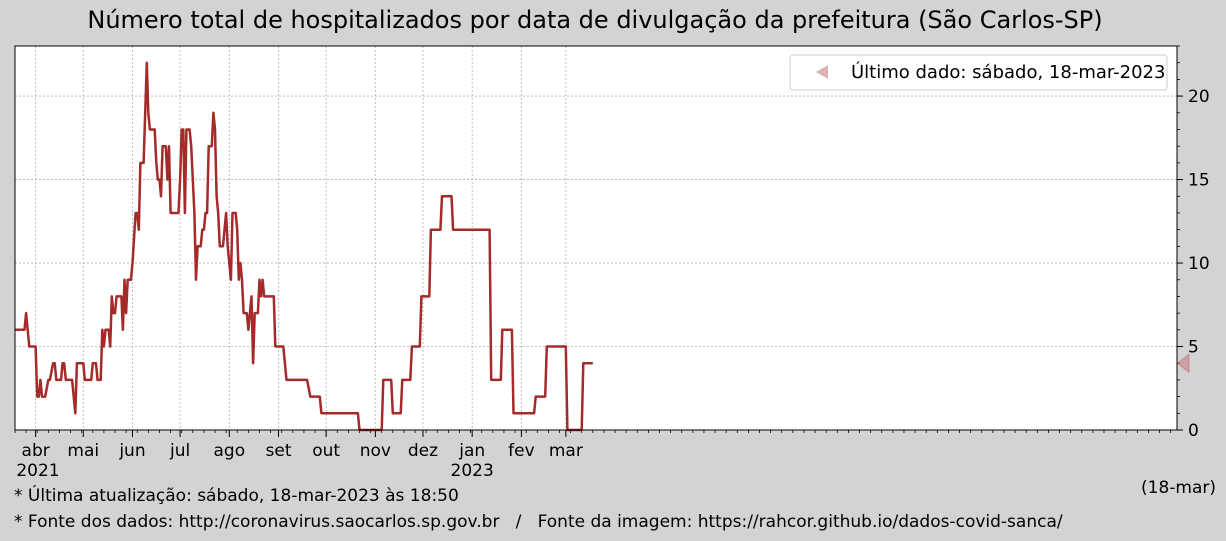  I want to click on legend-box, so click(978, 72).